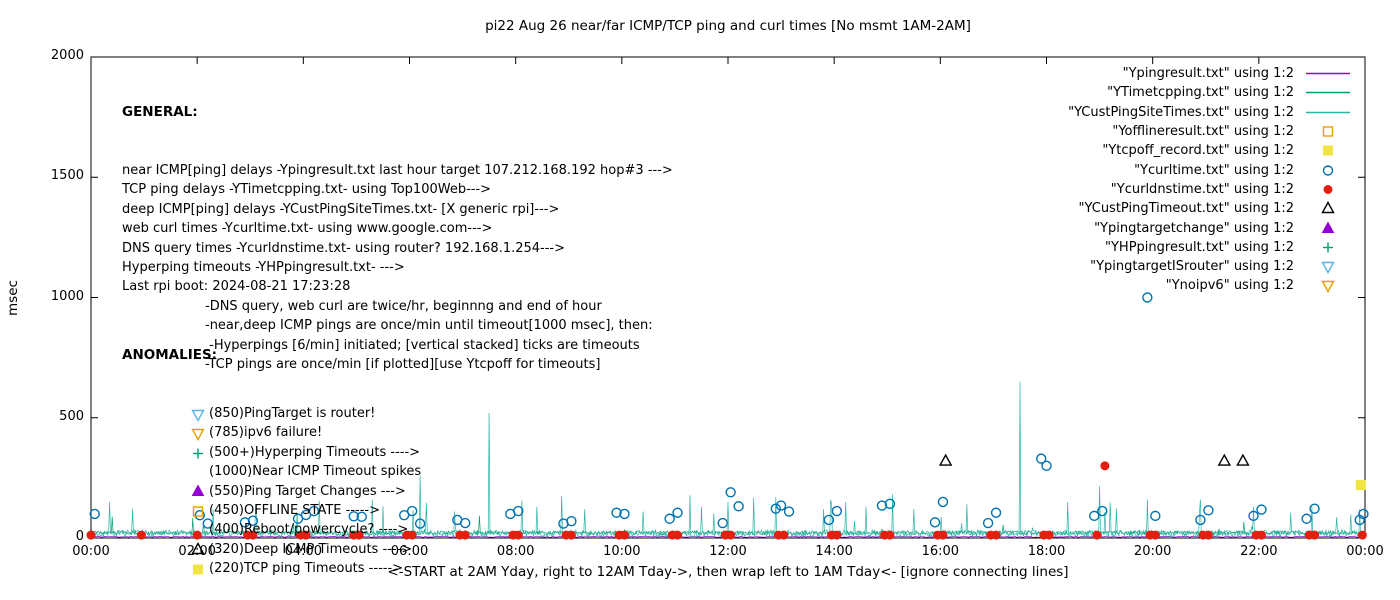 The width and height of the screenshot is (1400, 600). Describe the element at coordinates (515, 551) in the screenshot. I see `x-tick-label: 08:00` at that location.